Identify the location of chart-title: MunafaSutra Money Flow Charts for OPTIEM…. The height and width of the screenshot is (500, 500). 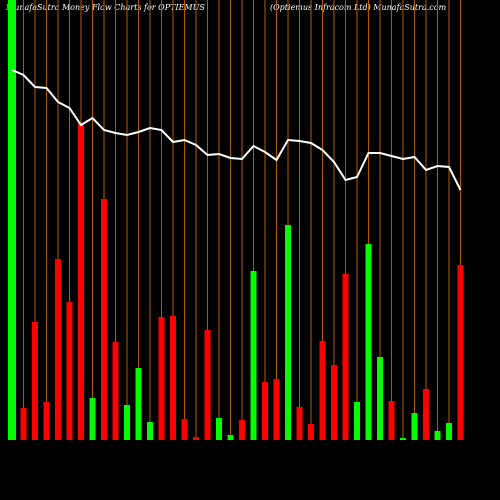
(105, 7).